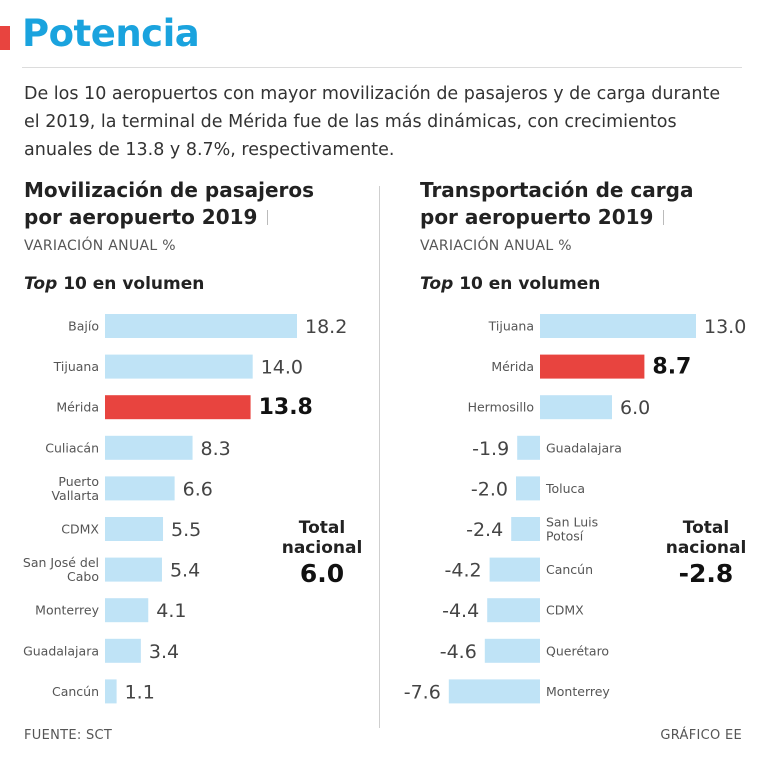 The height and width of the screenshot is (768, 766). Describe the element at coordinates (422, 692) in the screenshot. I see `cargo-value-label: -7.6` at that location.